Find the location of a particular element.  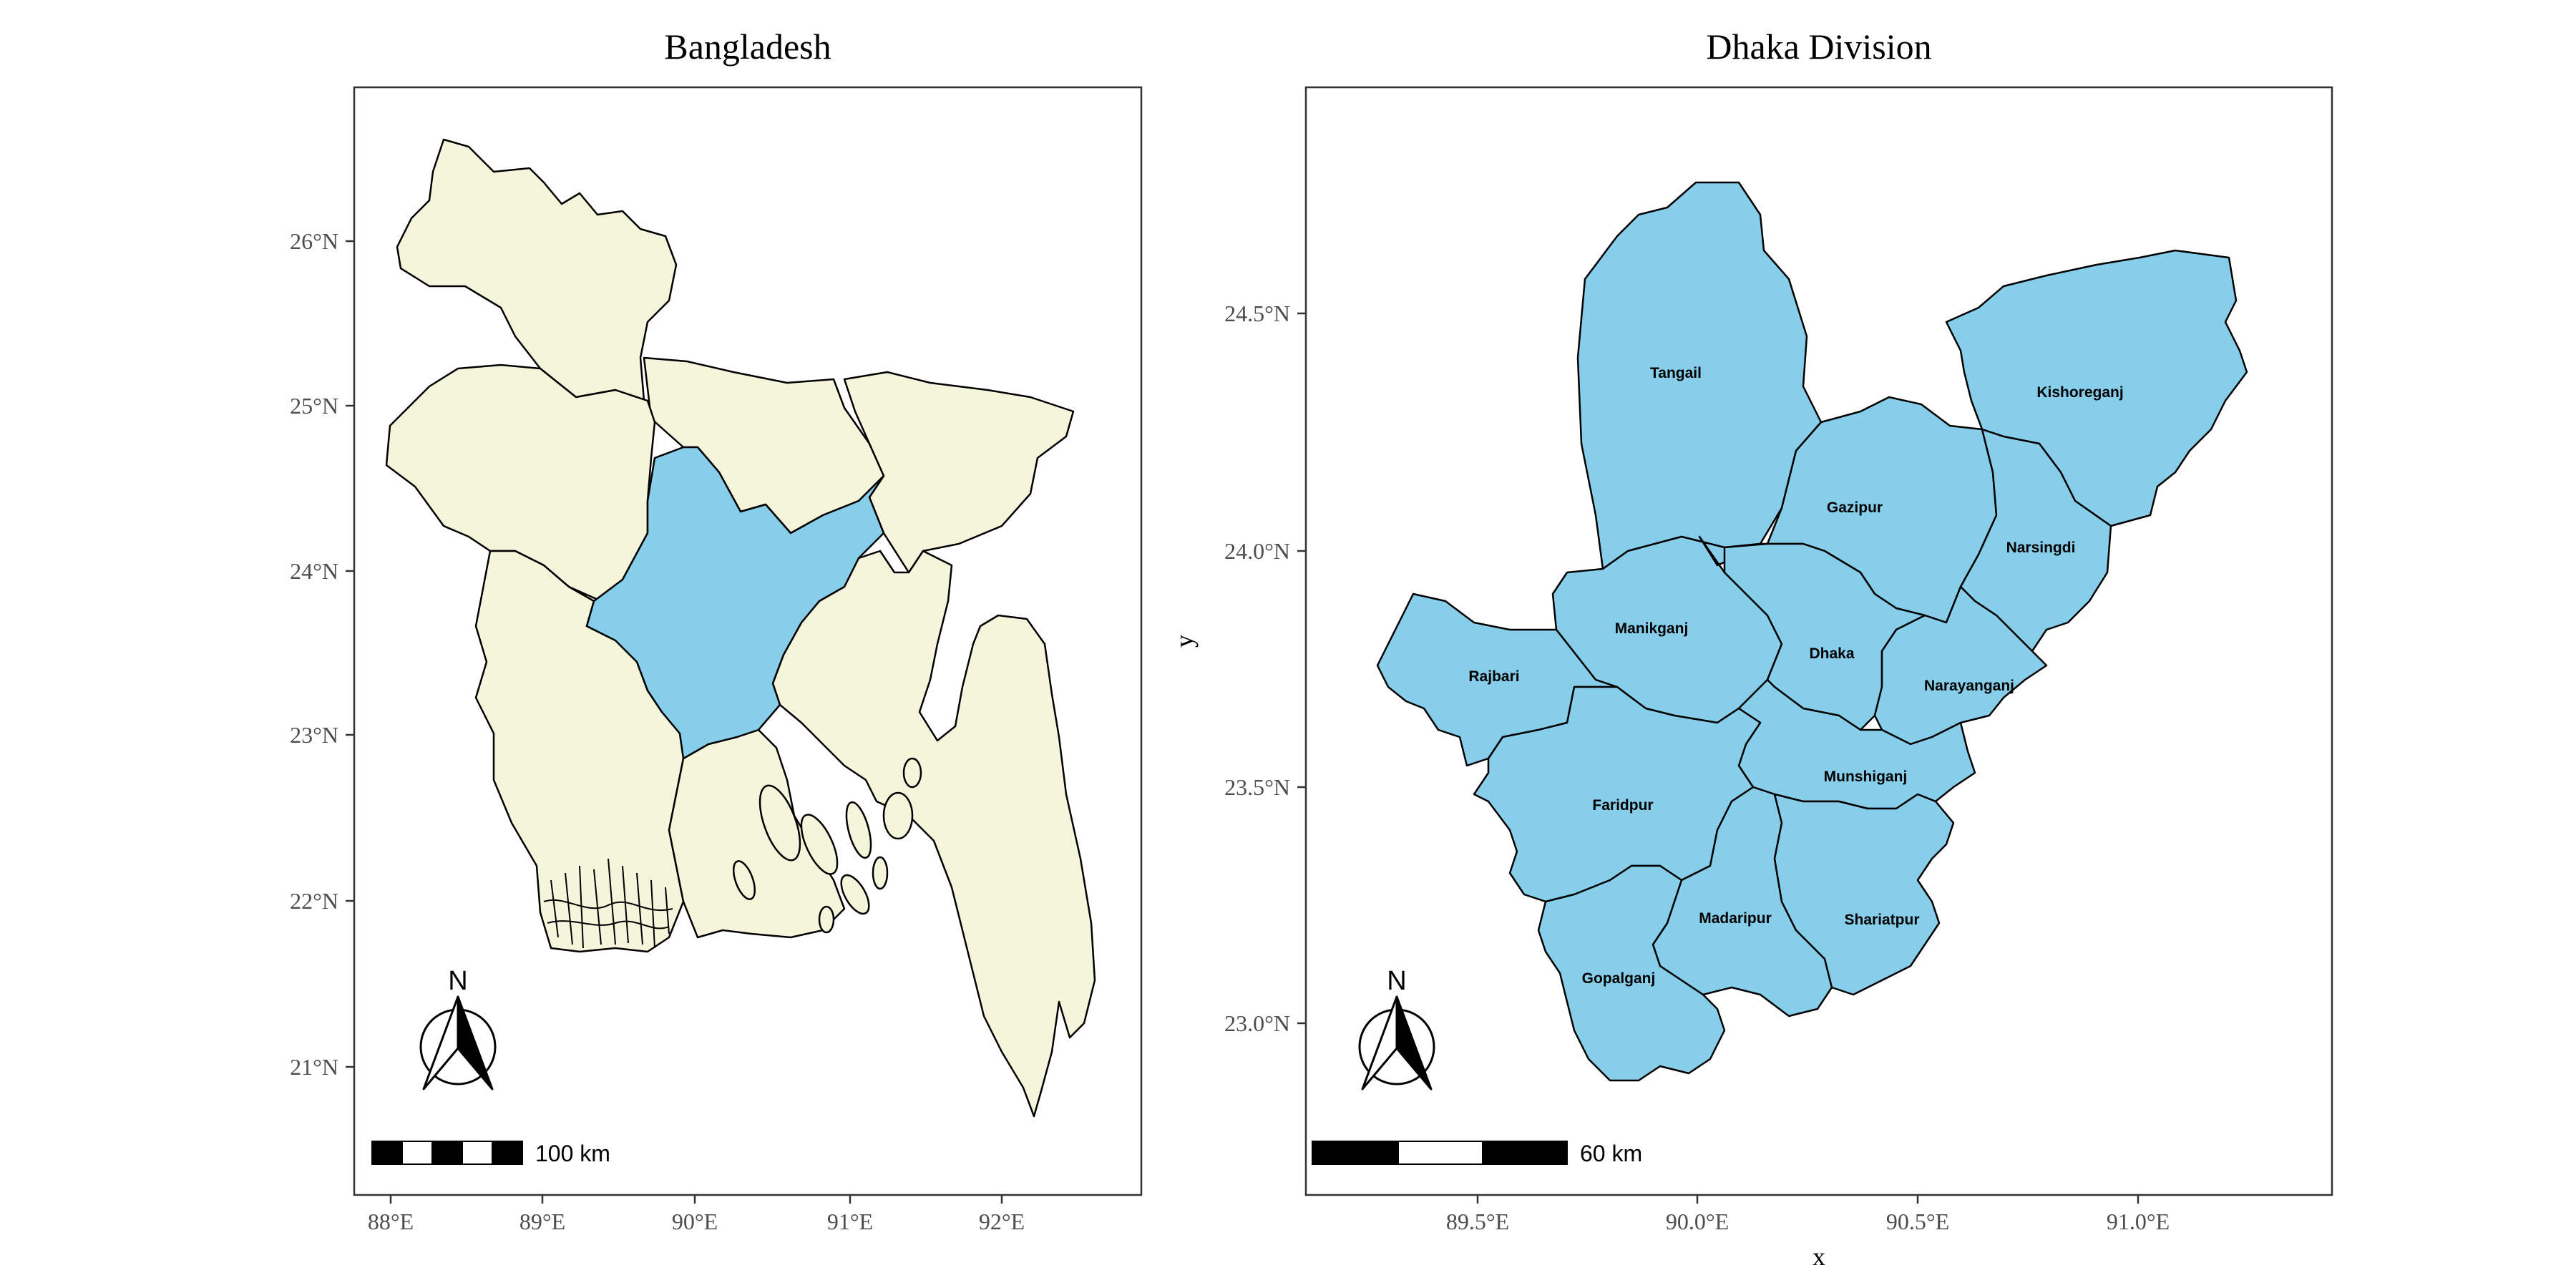

y-tick-label: 23.5°N is located at coordinates (1257, 787).